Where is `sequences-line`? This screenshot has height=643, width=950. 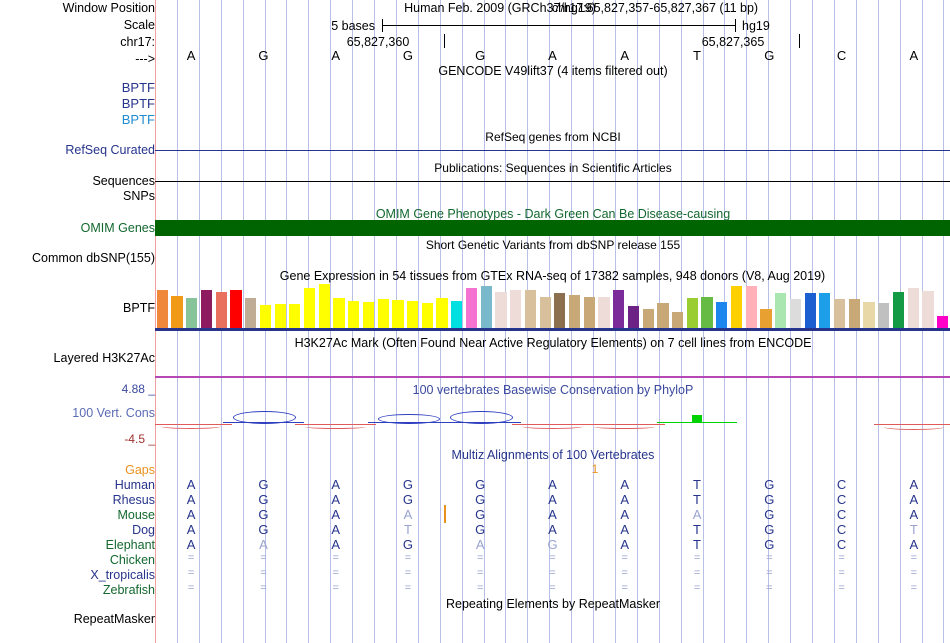
sequences-line is located at coordinates (552, 181).